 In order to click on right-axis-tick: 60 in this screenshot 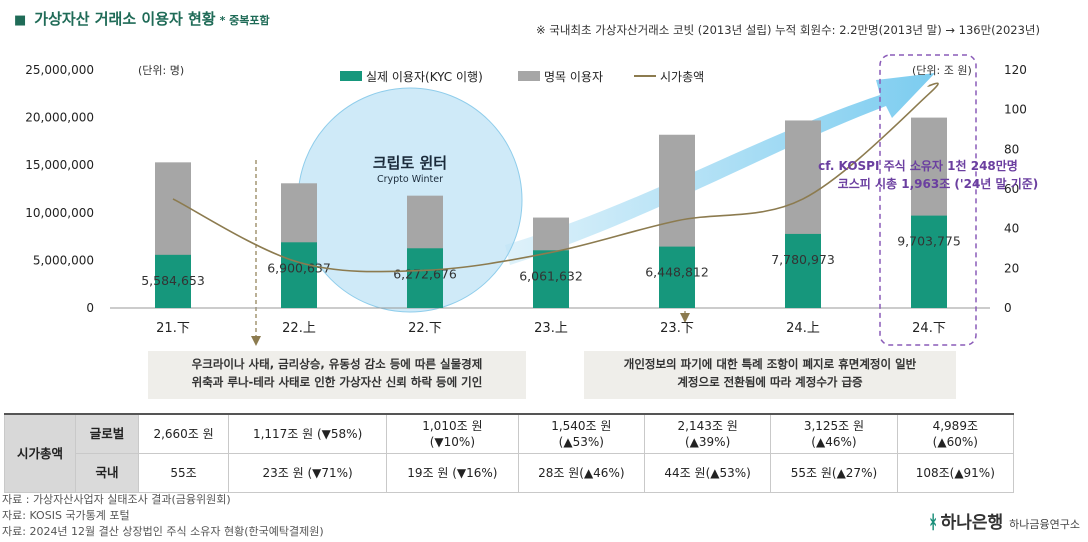, I will do `click(1011, 189)`.